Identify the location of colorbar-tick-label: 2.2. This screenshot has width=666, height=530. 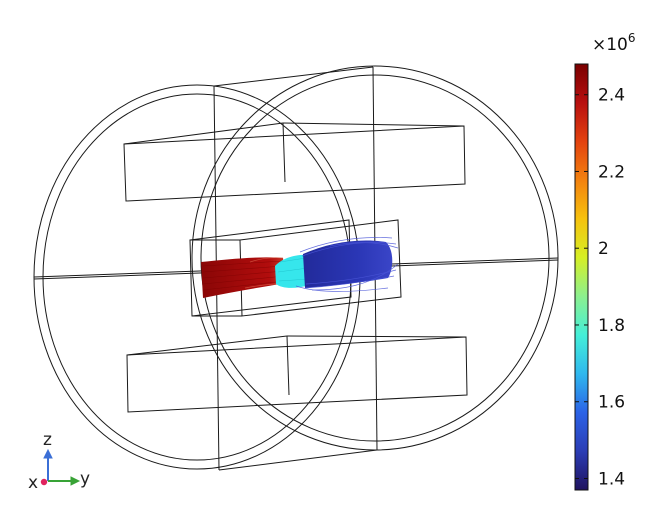
(611, 172).